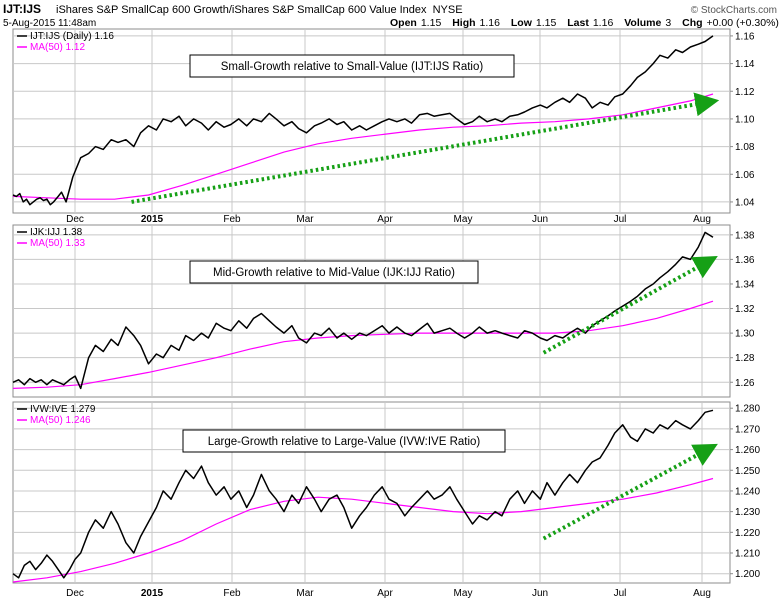 This screenshot has width=780, height=600. I want to click on chg-value: +0.00 (+0.30%), so click(743, 23).